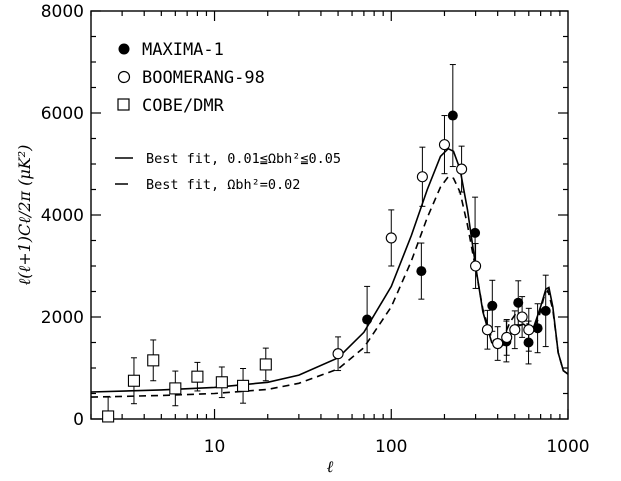 This screenshot has height=481, width=621. What do you see at coordinates (62, 318) in the screenshot?
I see `y-tick-label: 2000` at bounding box center [62, 318].